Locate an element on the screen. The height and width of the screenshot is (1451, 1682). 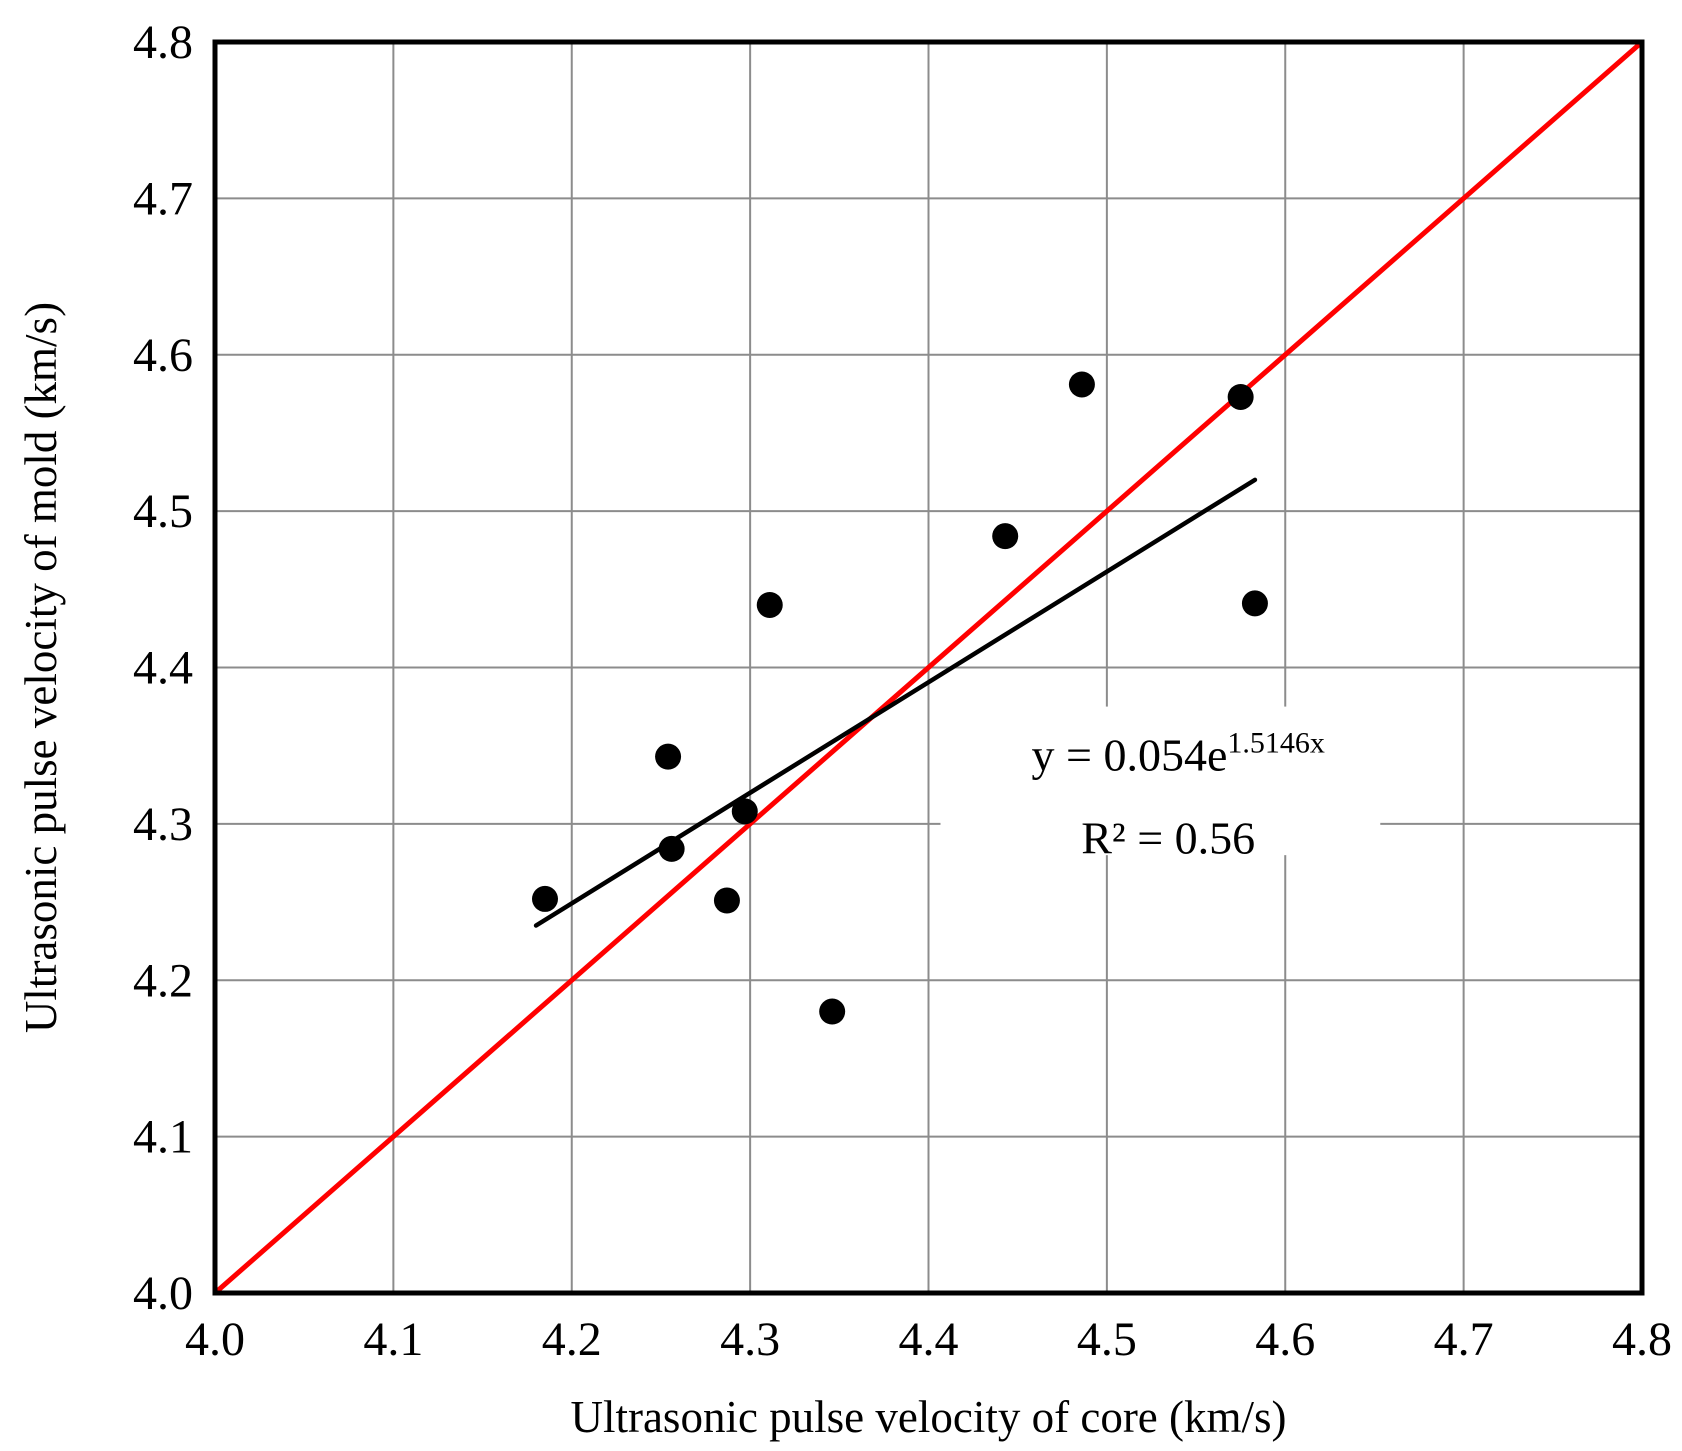
exponential-trendline is located at coordinates (895, 702).